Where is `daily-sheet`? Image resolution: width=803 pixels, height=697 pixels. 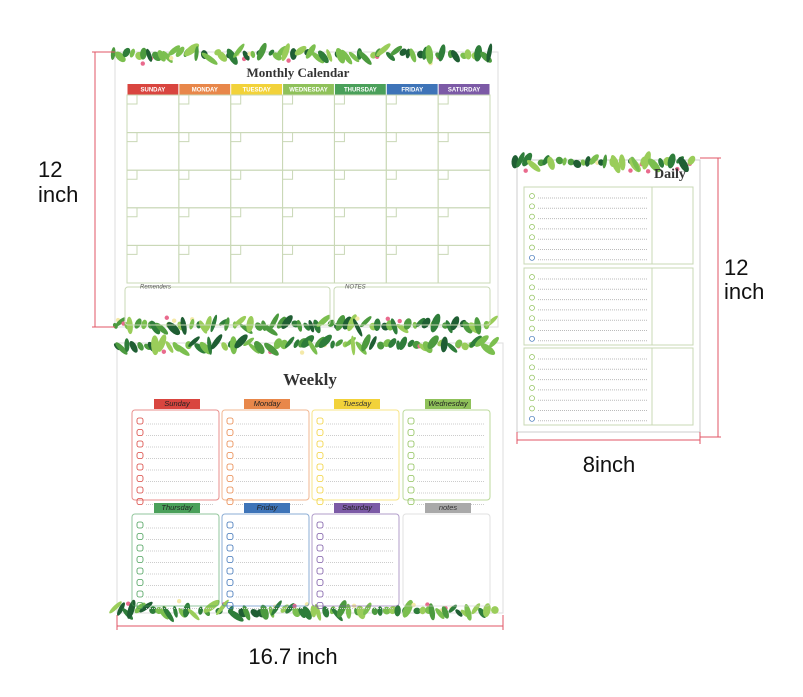
daily-sheet is located at coordinates (608, 296).